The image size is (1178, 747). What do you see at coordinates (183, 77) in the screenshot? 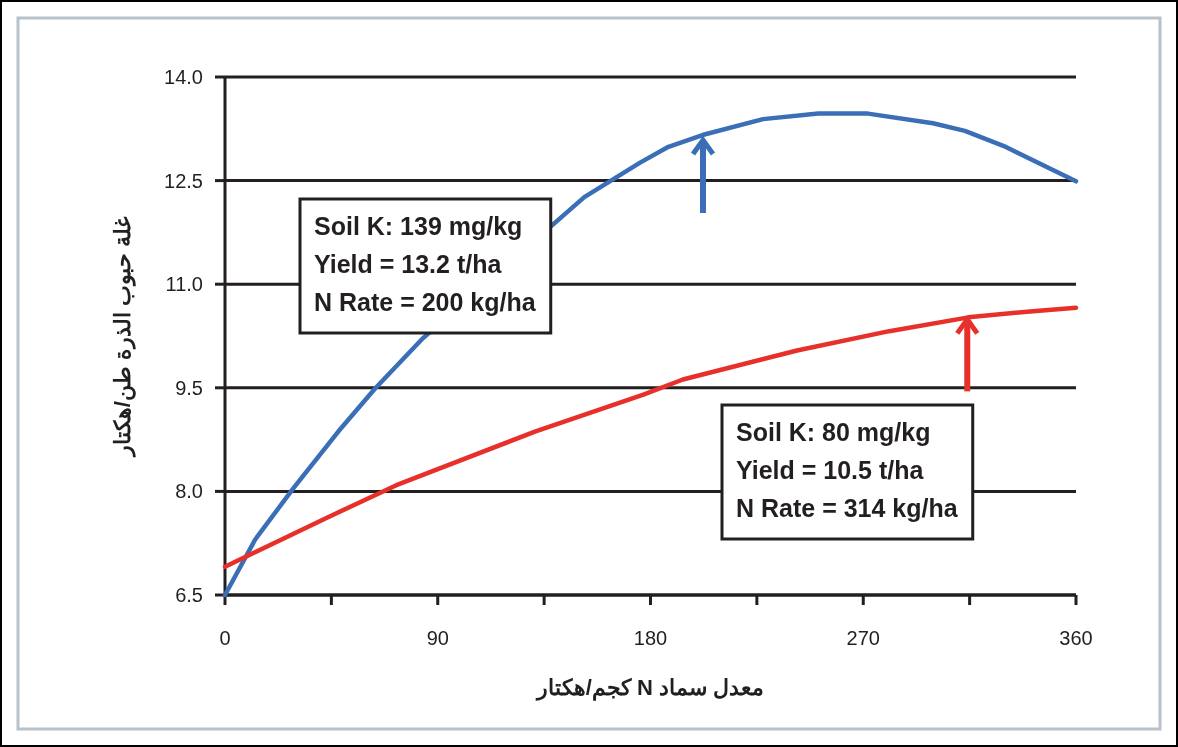
I see `y-tick-label: 14.0` at bounding box center [183, 77].